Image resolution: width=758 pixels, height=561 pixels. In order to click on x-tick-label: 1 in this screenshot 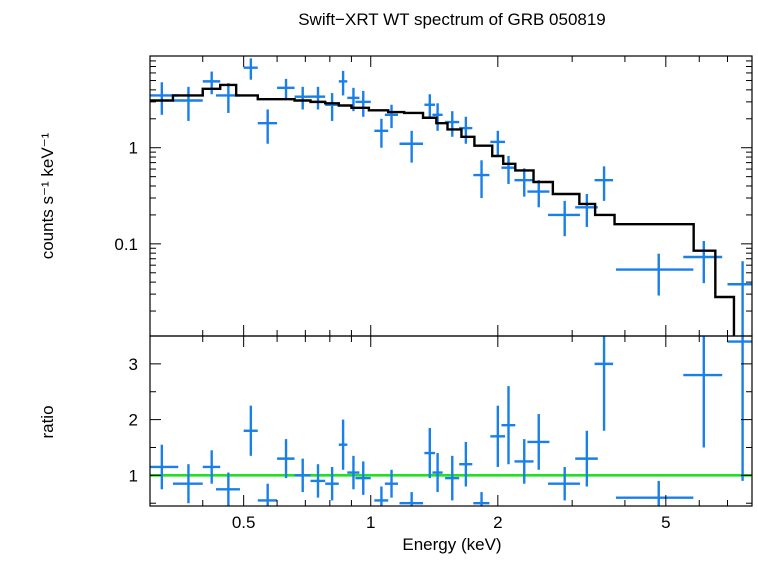, I will do `click(370, 522)`.